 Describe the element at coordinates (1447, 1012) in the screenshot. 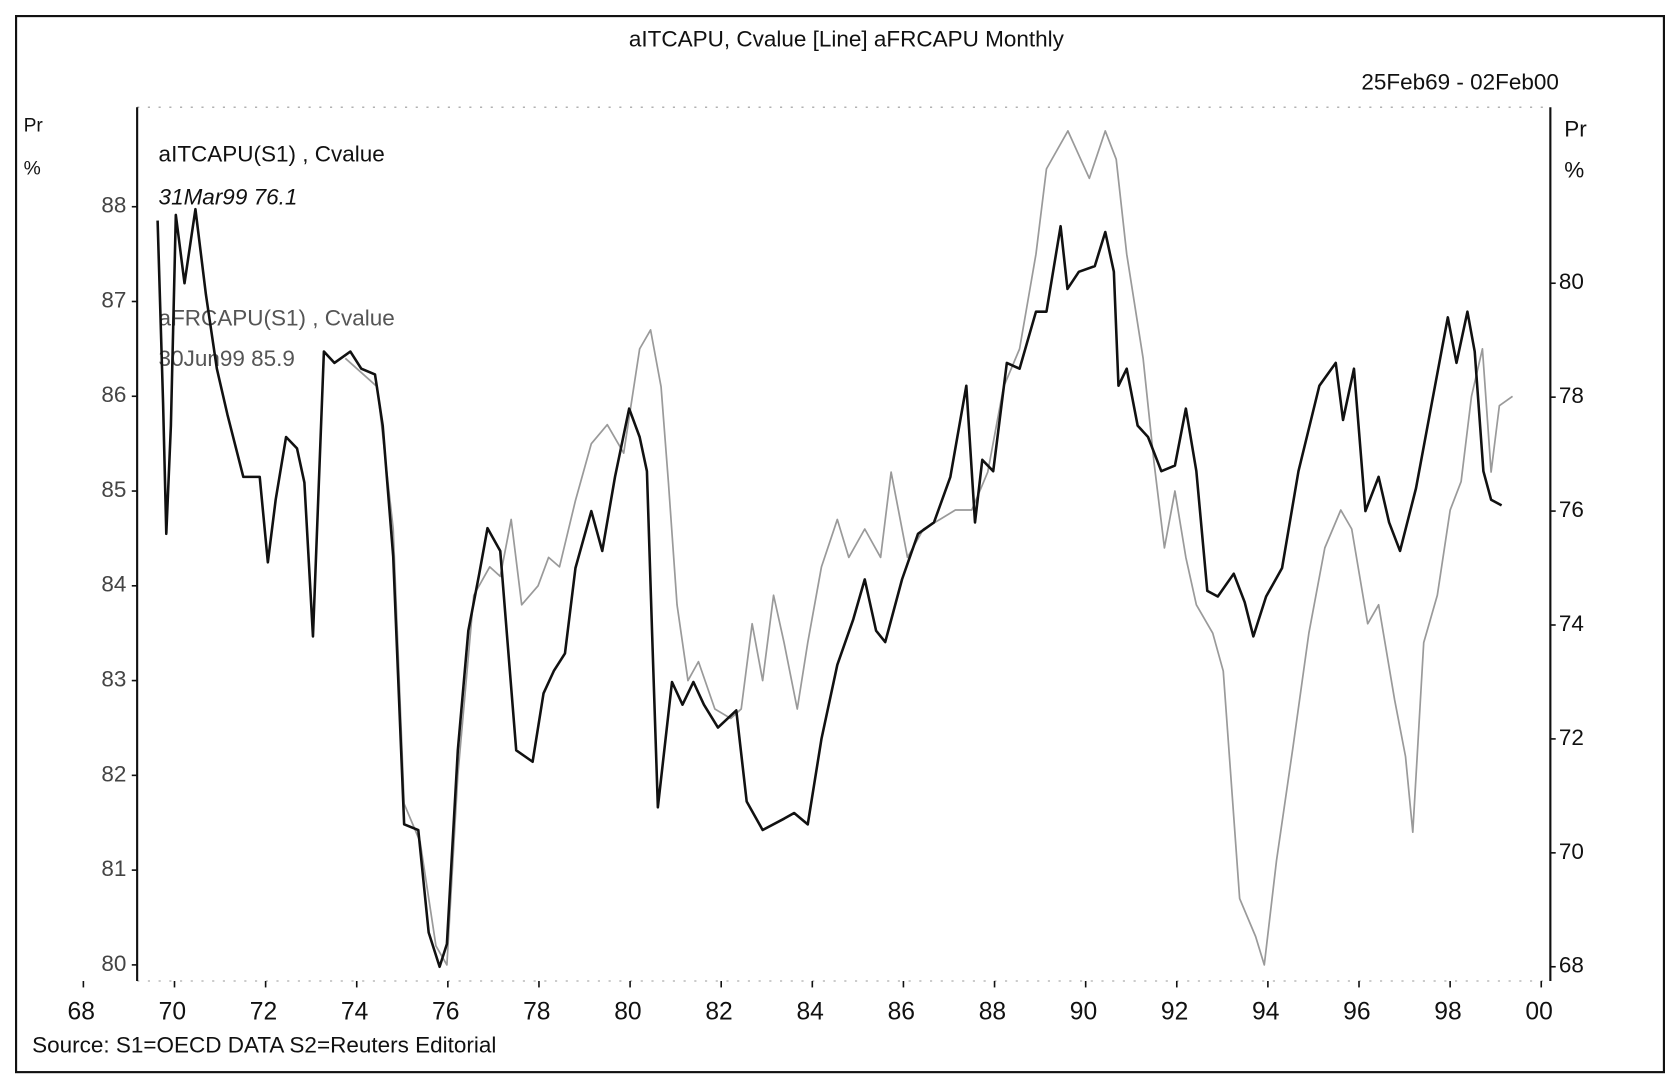

I see `x-tick-label: 98` at that location.